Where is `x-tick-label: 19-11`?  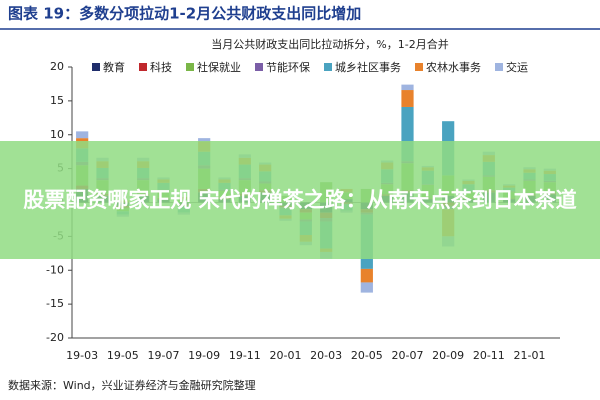 x-tick-label: 19-11 is located at coordinates (245, 355).